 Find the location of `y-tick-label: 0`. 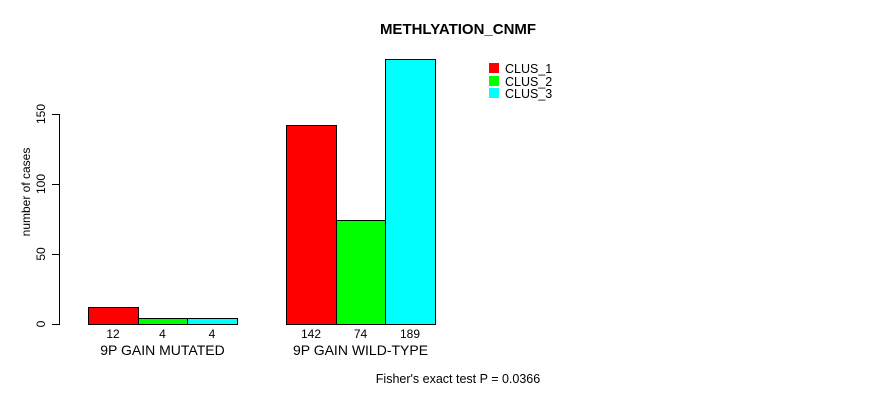

y-tick-label: 0 is located at coordinates (41, 324).